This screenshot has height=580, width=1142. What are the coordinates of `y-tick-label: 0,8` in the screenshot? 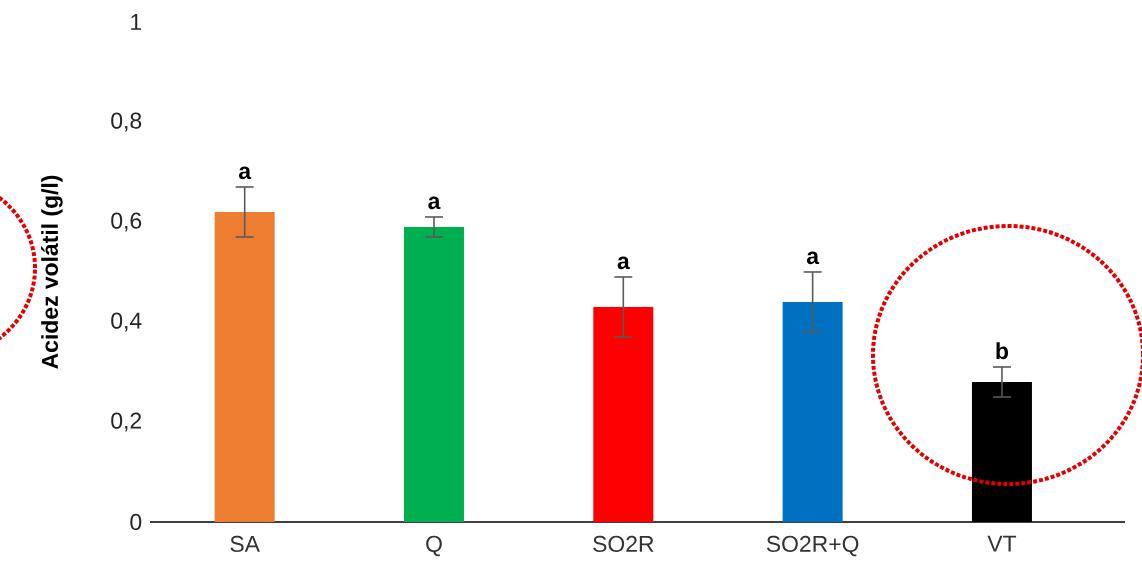 It's located at (126, 122).